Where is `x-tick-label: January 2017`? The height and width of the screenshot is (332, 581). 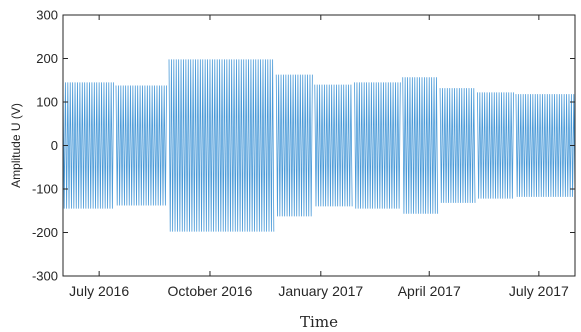 x-tick-label: January 2017 is located at coordinates (320, 291).